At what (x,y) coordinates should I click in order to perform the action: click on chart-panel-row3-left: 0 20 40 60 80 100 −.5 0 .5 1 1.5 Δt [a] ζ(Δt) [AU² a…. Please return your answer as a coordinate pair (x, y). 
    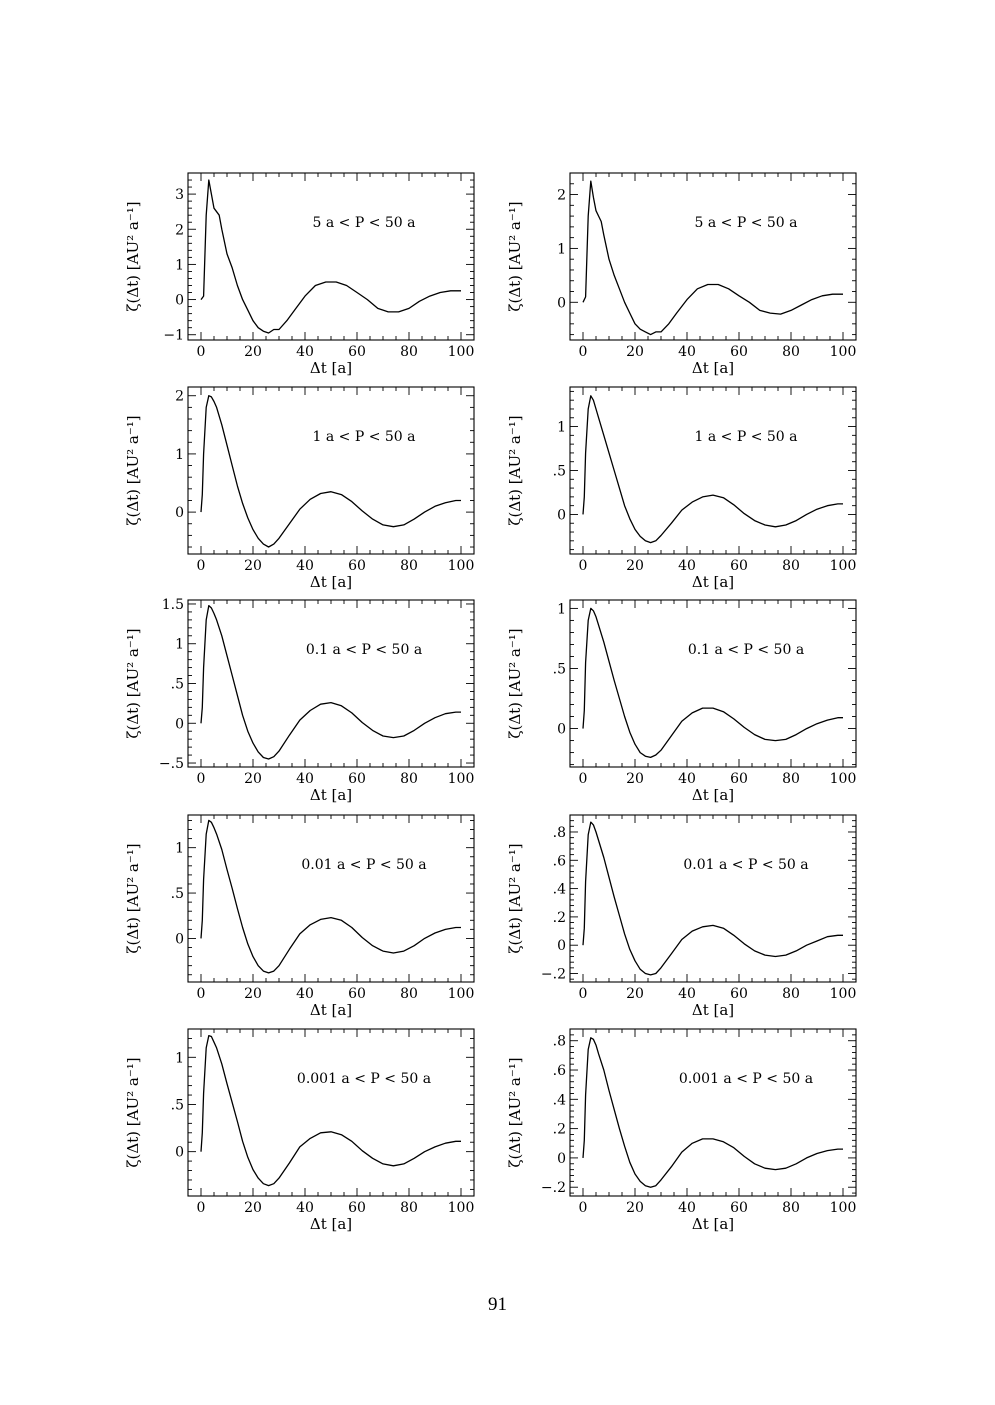
    Looking at the image, I should click on (299, 700).